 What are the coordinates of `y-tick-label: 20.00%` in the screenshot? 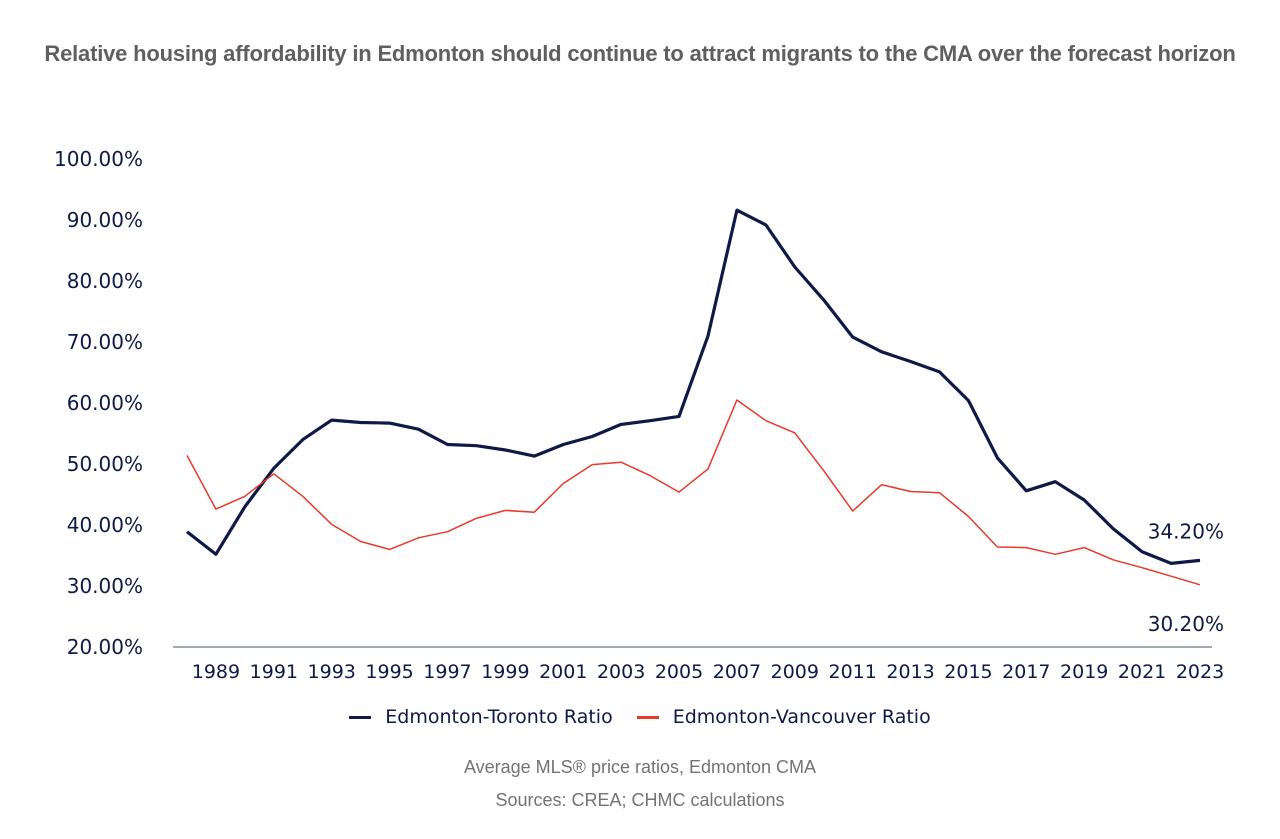 It's located at (105, 647).